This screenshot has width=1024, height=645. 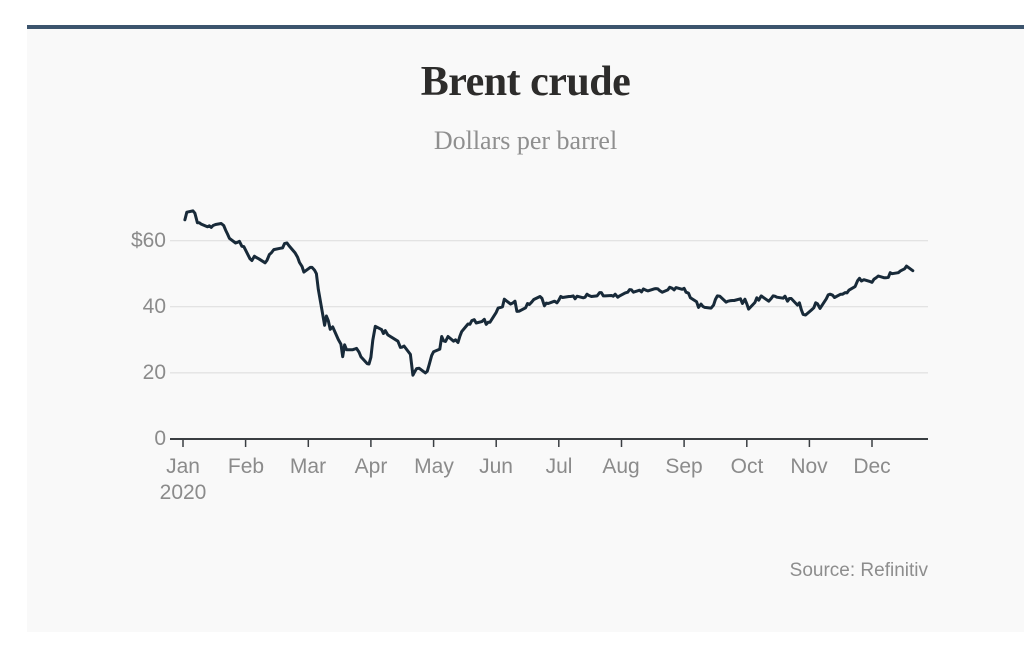 What do you see at coordinates (525, 82) in the screenshot?
I see `chart-title: Brent crude` at bounding box center [525, 82].